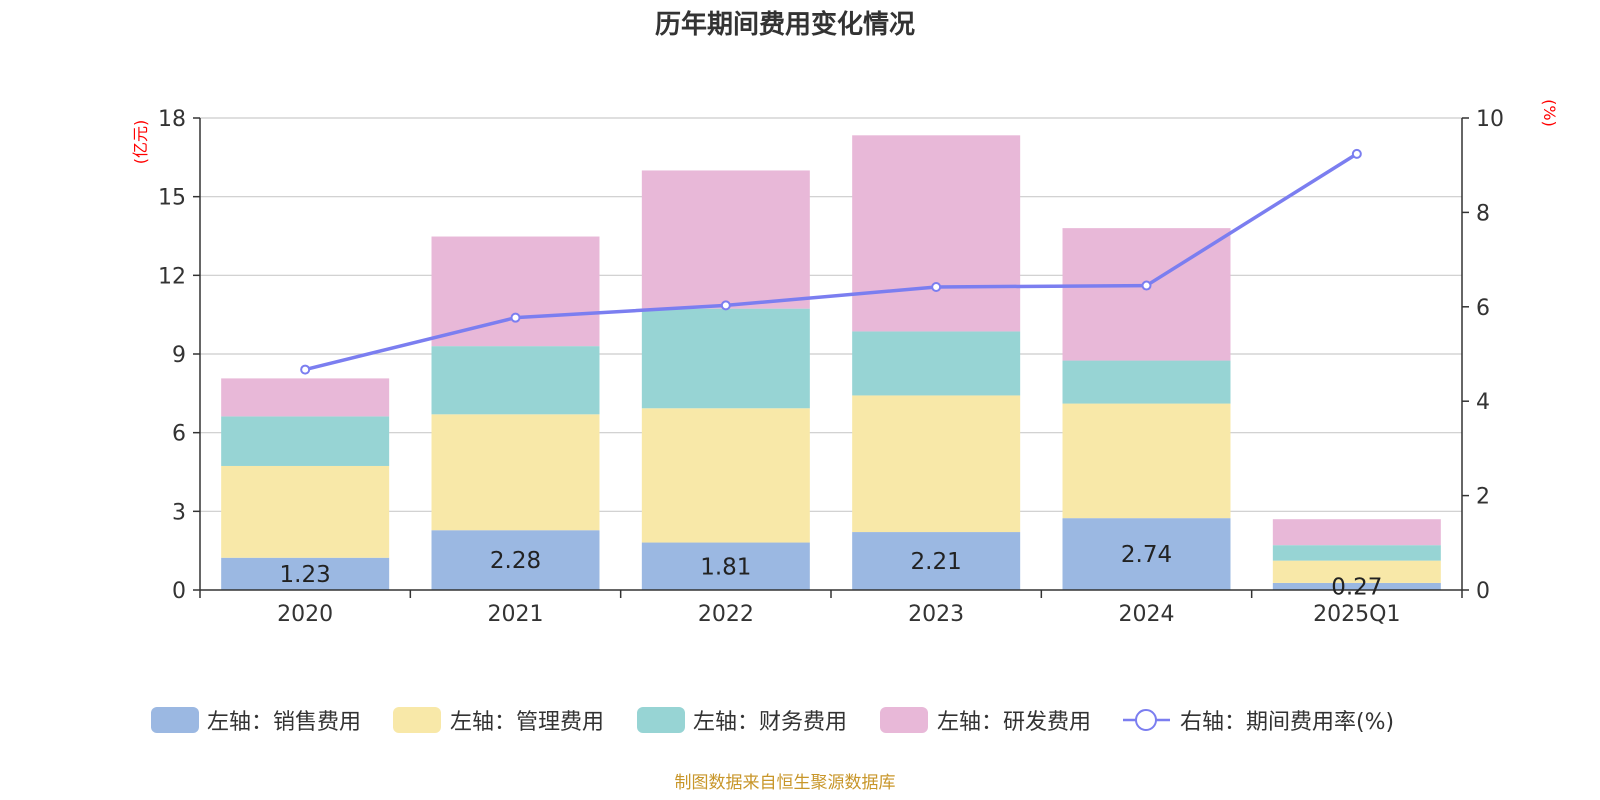 The width and height of the screenshot is (1600, 800). Describe the element at coordinates (417, 720) in the screenshot. I see `legend-swatch-admin` at that location.